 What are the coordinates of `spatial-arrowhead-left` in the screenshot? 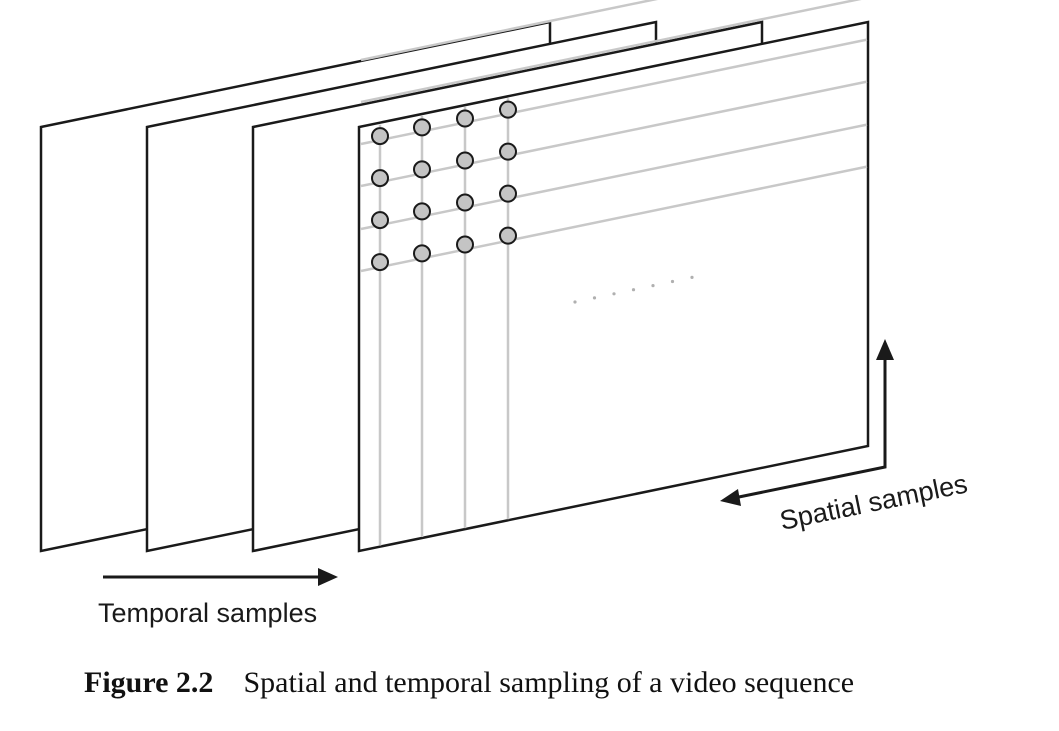 It's located at (730, 497).